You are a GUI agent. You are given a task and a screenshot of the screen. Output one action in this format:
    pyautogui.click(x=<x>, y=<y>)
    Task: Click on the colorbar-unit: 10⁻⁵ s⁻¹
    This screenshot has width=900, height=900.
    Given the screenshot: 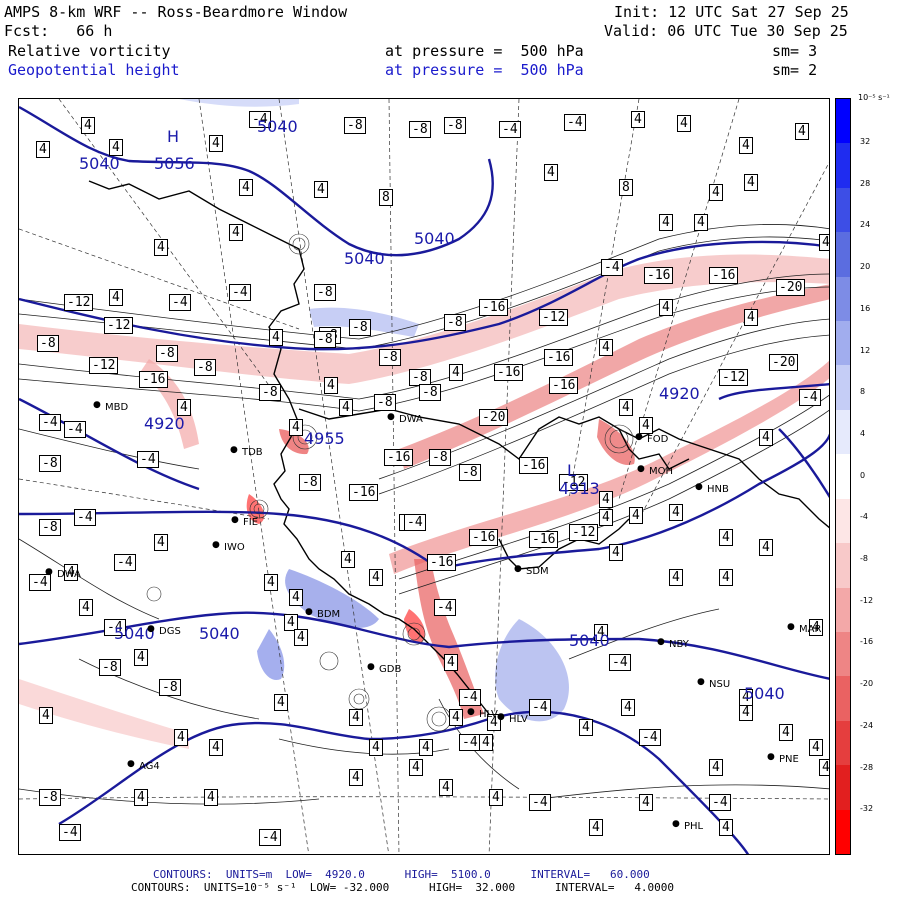 What is the action you would take?
    pyautogui.click(x=874, y=97)
    